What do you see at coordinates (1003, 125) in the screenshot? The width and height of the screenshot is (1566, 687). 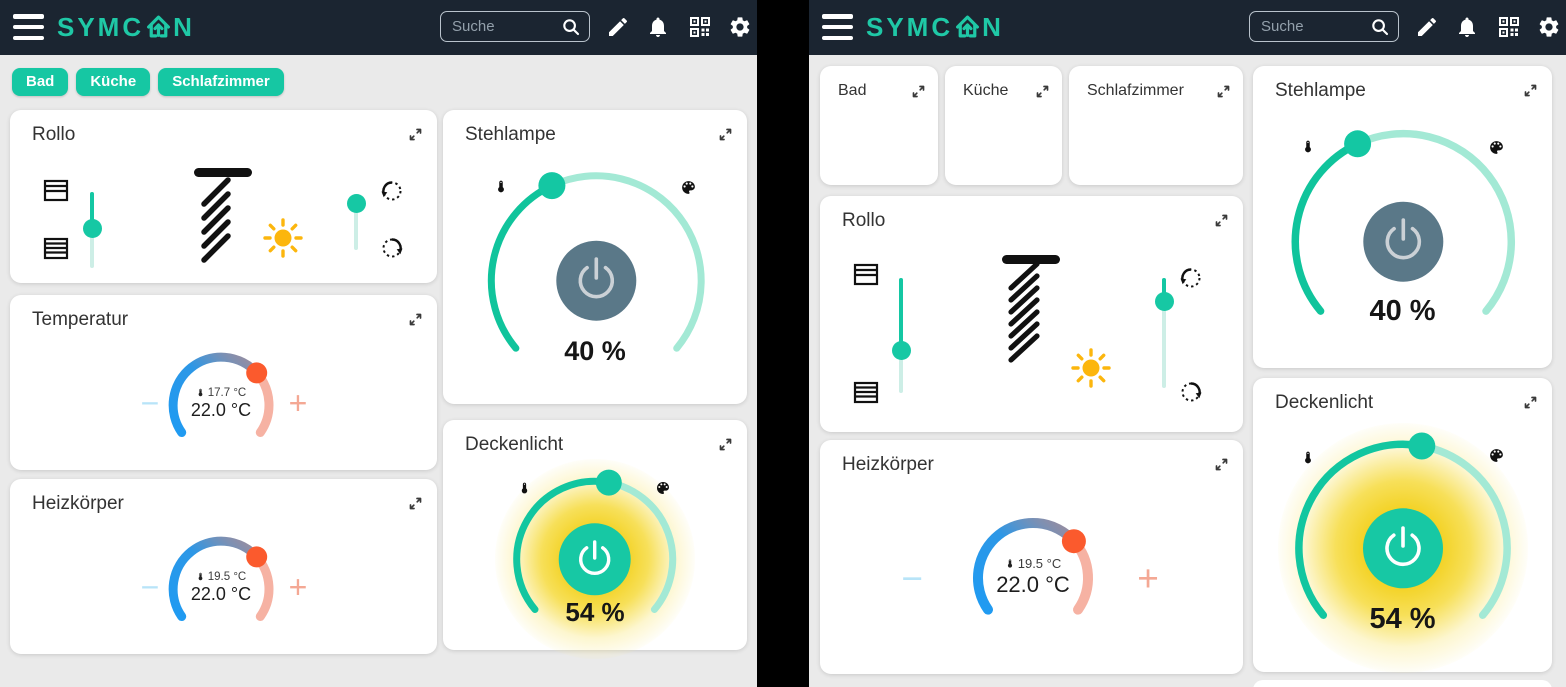 I see `room-card-kueche: Küche` at bounding box center [1003, 125].